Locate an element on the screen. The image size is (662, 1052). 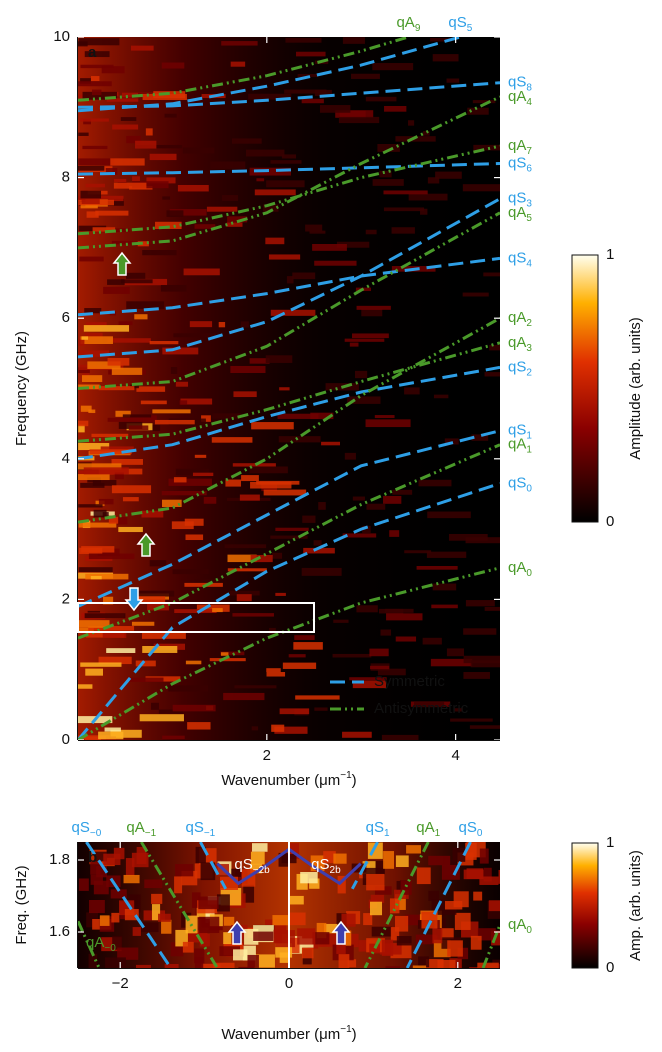
x-tick-label: 4 is located at coordinates (455, 755).